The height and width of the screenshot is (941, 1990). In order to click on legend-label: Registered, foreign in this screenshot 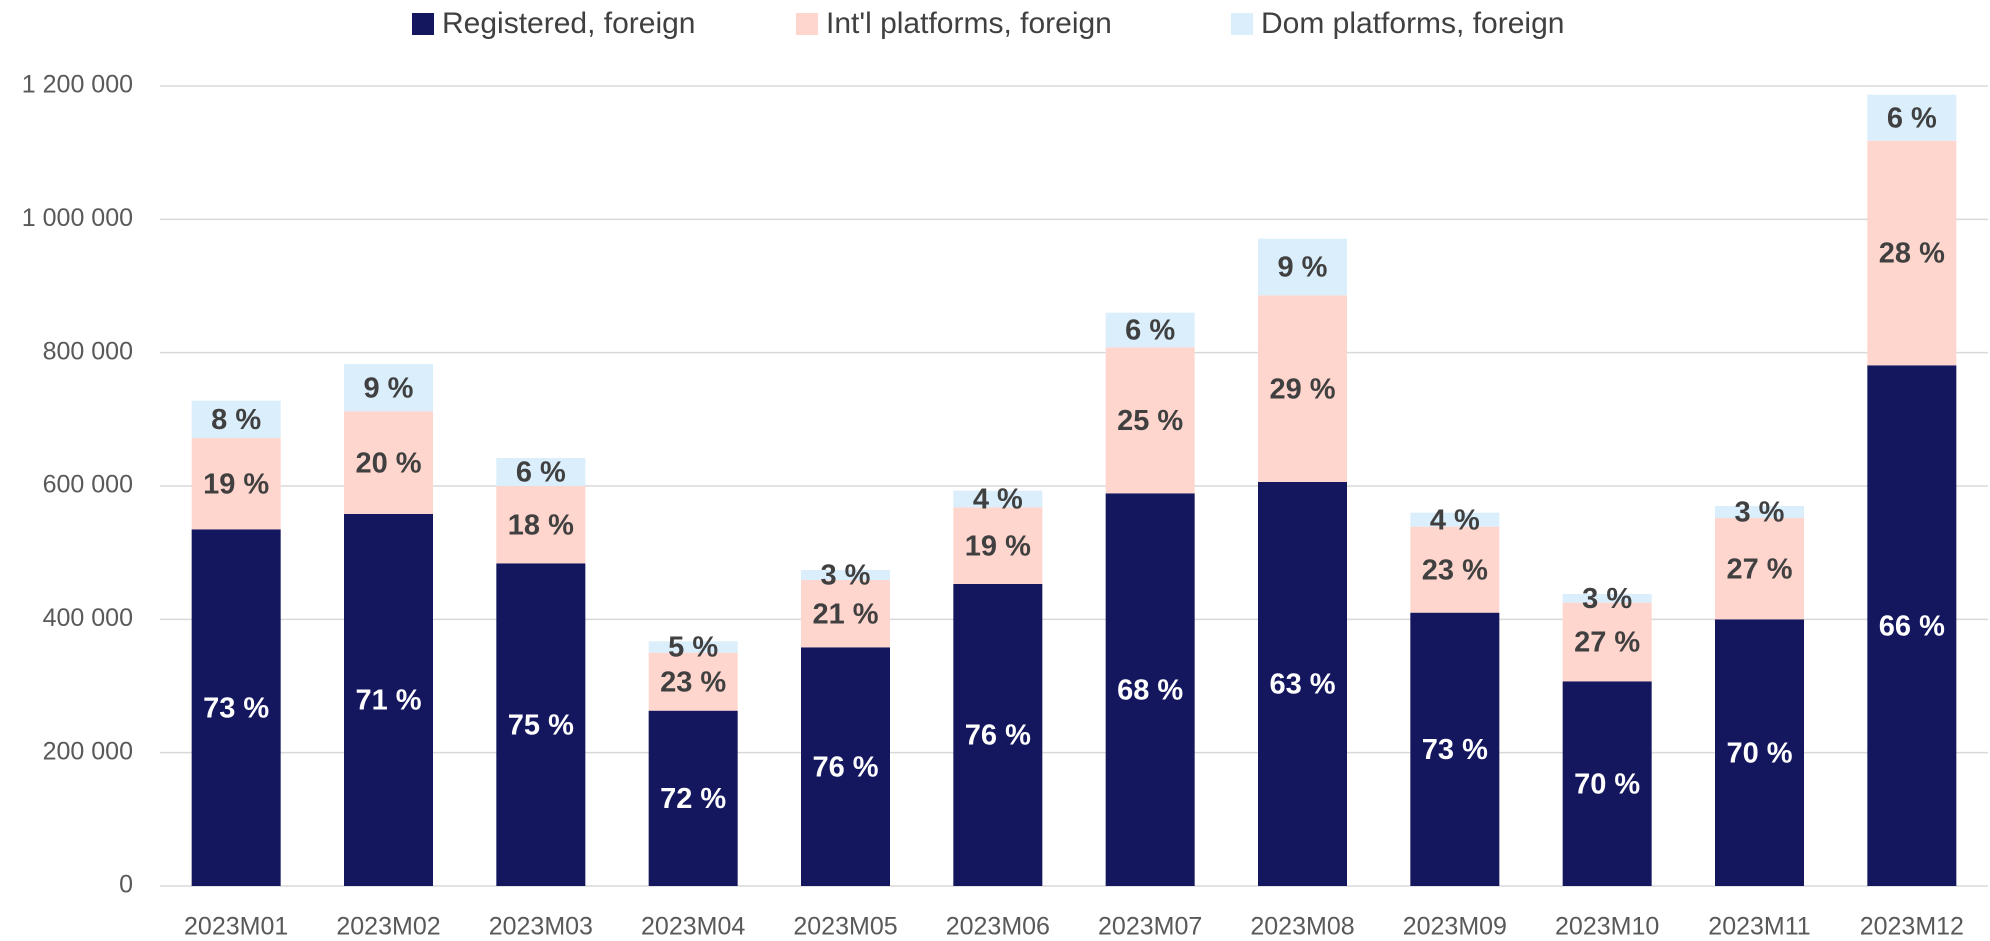, I will do `click(568, 23)`.